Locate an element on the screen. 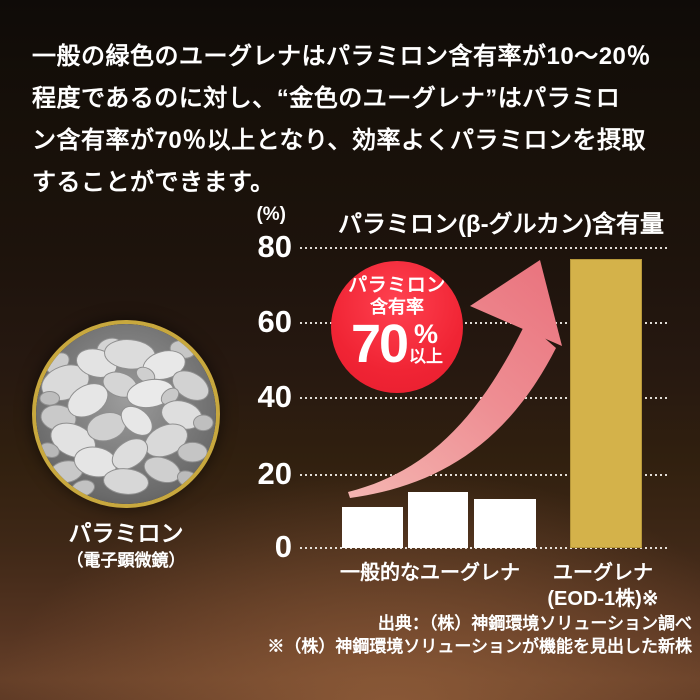 This screenshot has width=700, height=700. micrograph-sublabel: （電子顕微鏡） is located at coordinates (126, 560).